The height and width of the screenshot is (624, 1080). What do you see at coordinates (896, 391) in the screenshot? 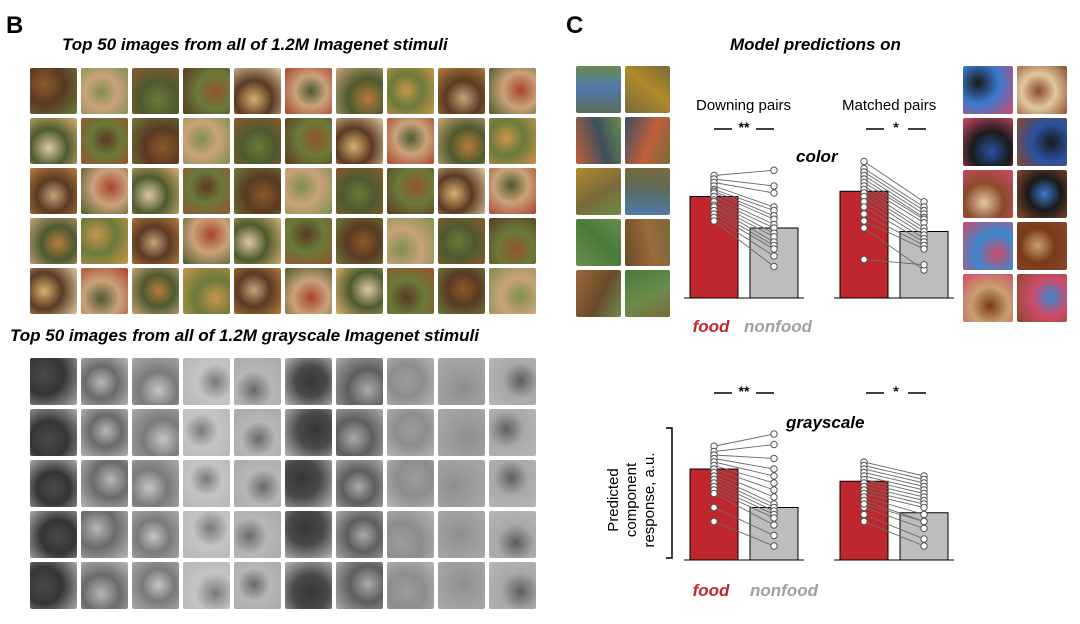
I see `sig-matched-gray: *` at bounding box center [896, 391].